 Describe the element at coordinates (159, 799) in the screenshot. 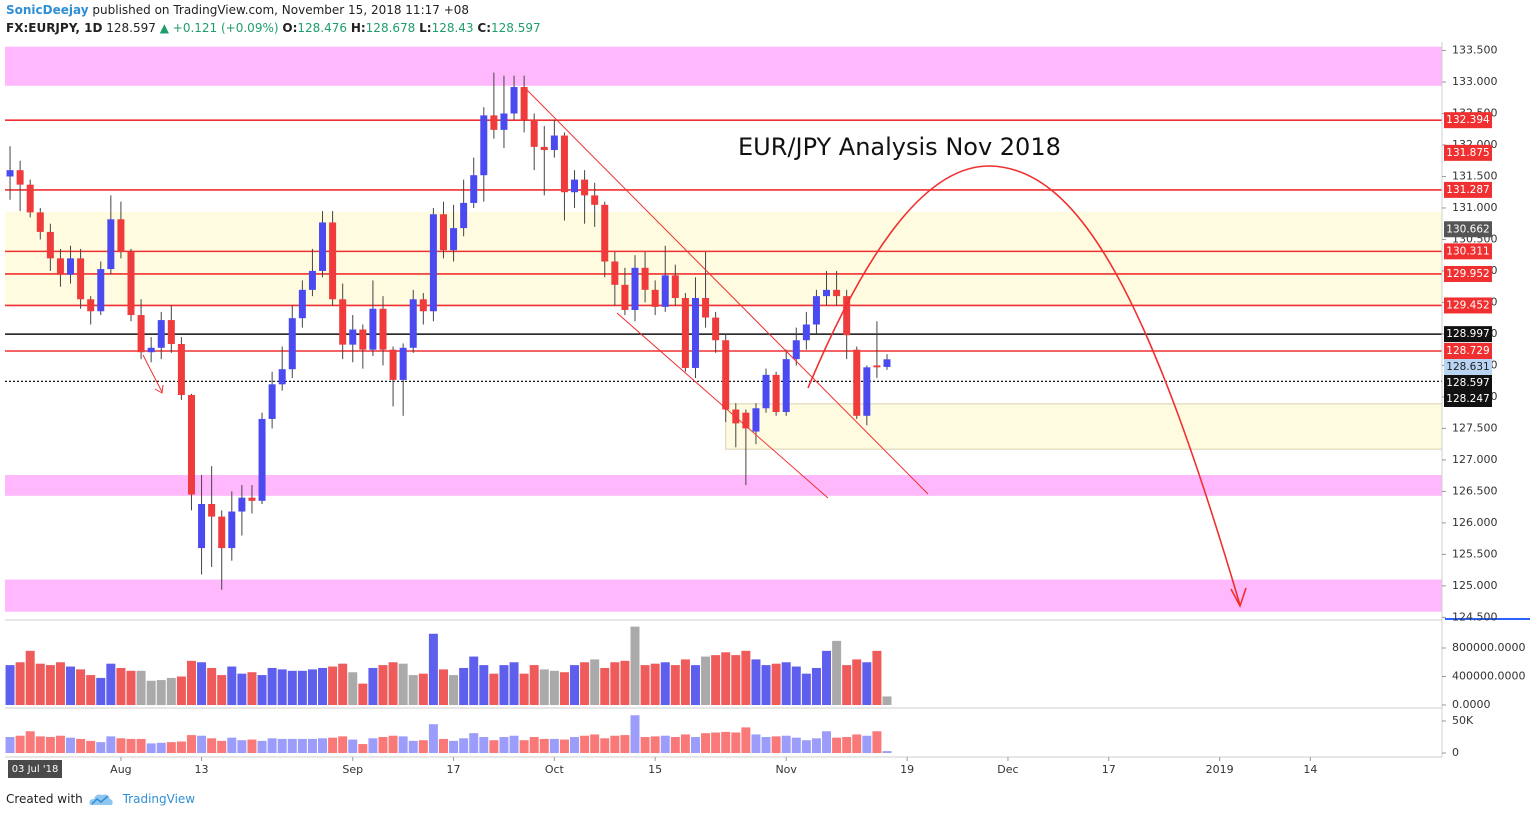

I see `brand: TradingView` at that location.